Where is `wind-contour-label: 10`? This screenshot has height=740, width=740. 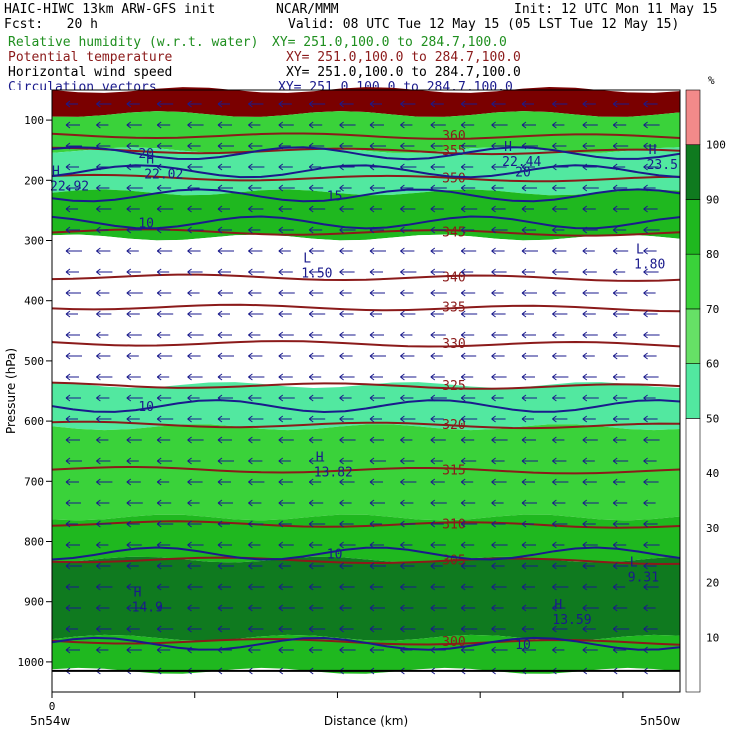
wind-contour-label: 10 is located at coordinates (146, 223).